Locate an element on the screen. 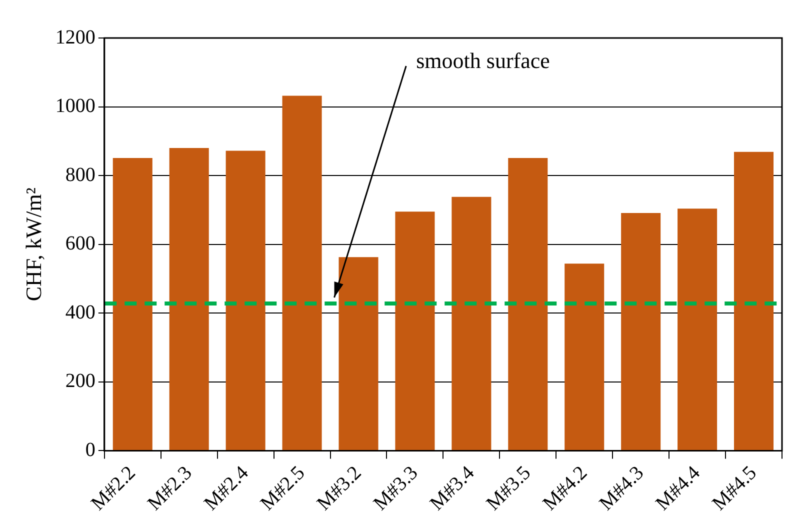  y-tick-label: 1000 is located at coordinates (75, 106).